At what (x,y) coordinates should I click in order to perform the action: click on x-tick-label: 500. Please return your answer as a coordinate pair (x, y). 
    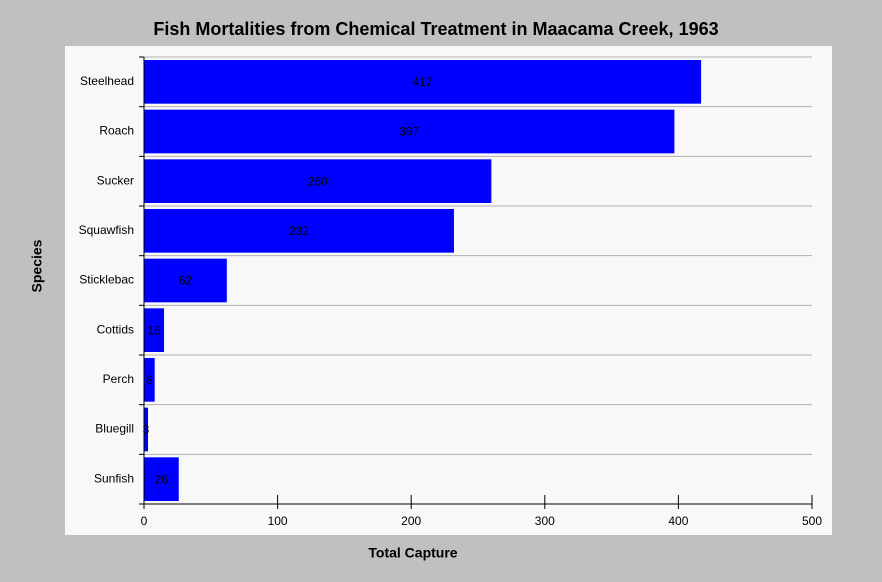
    Looking at the image, I should click on (812, 521).